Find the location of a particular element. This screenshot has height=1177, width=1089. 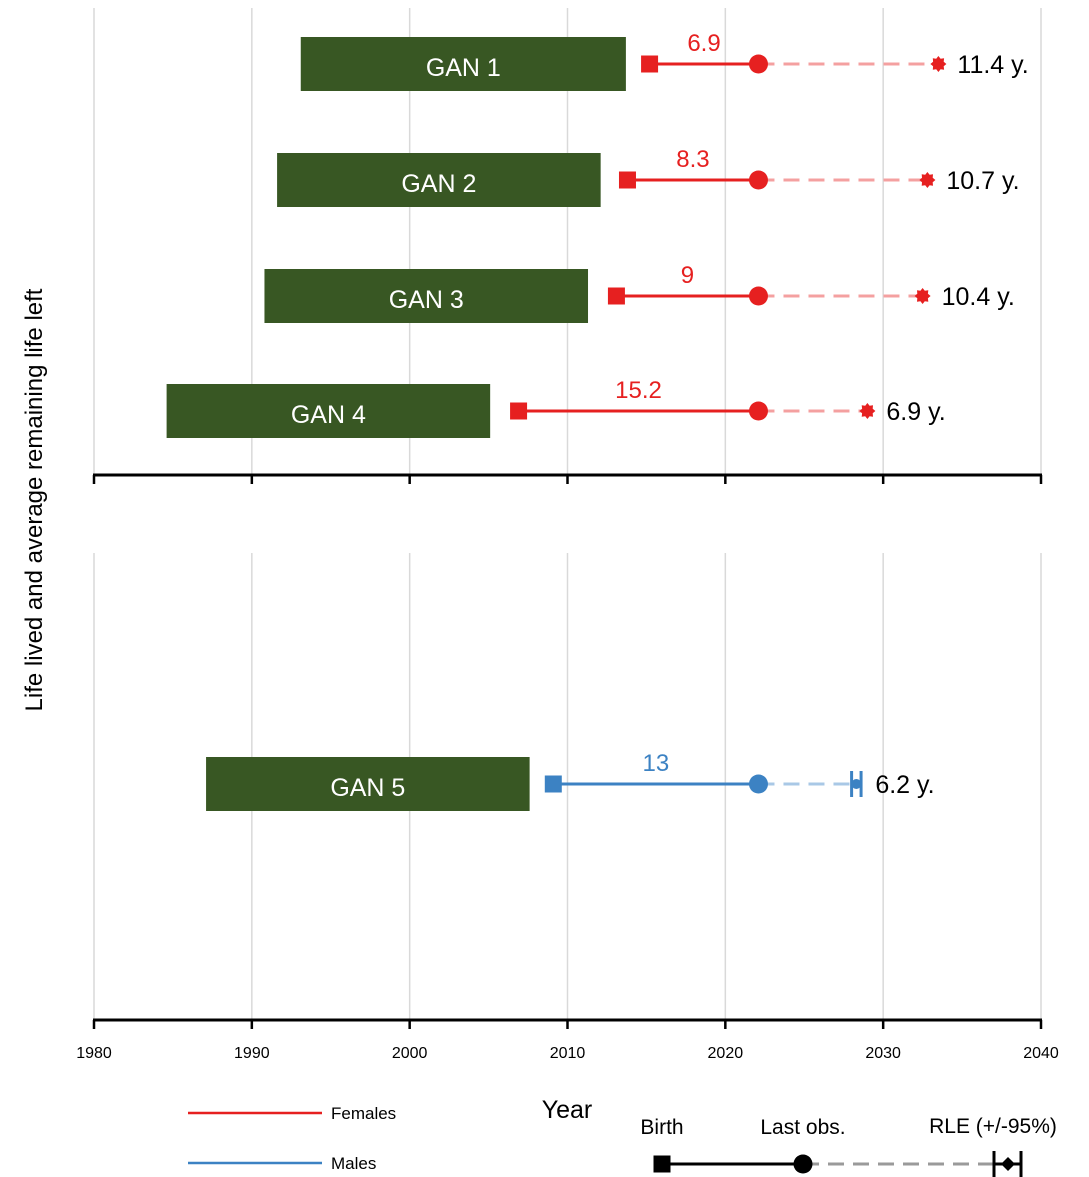

legend-last-obs-marker is located at coordinates (803, 1164).